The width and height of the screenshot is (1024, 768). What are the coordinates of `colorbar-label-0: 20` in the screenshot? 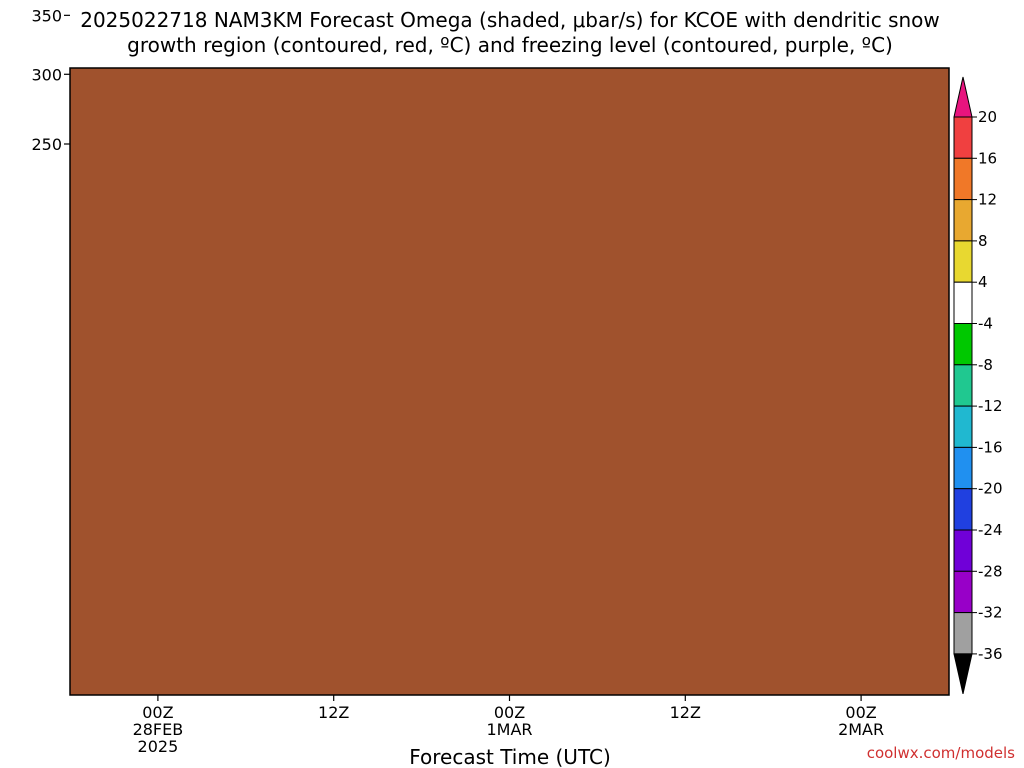 It's located at (987, 117).